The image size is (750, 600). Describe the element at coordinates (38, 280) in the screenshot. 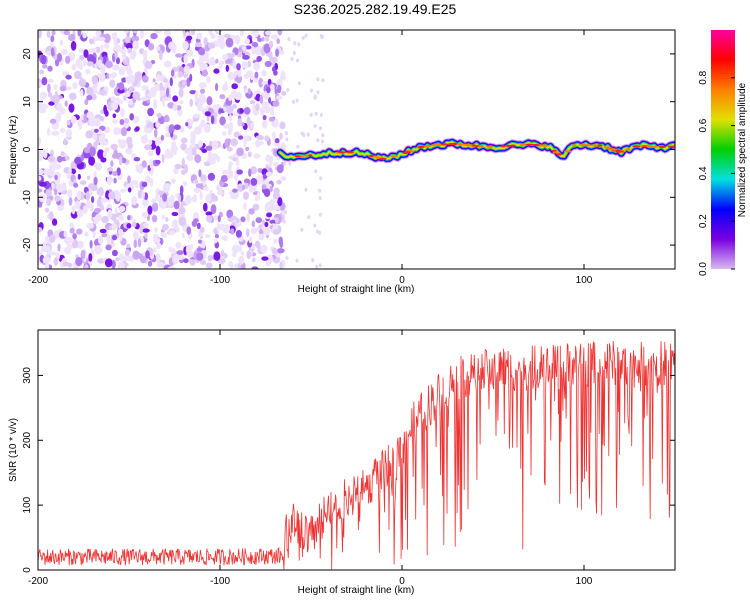

I see `x-tick-label: -200` at that location.